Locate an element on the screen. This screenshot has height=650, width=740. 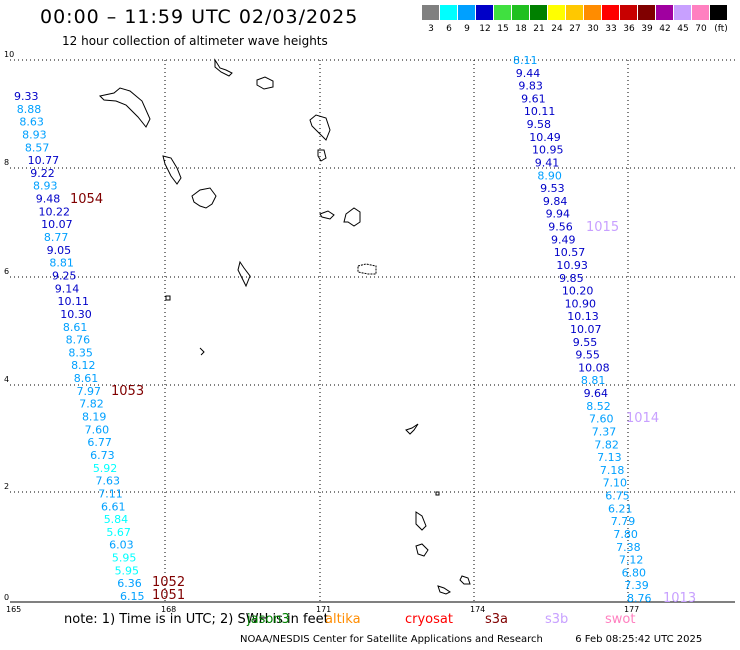
wave-height-value: 10.57 is located at coordinates (570, 252).